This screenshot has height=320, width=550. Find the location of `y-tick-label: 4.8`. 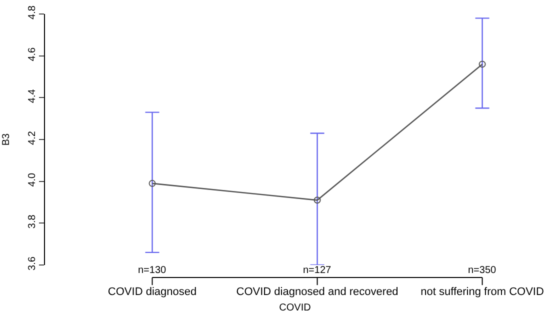

y-tick-label: 4.8 is located at coordinates (32, 12).